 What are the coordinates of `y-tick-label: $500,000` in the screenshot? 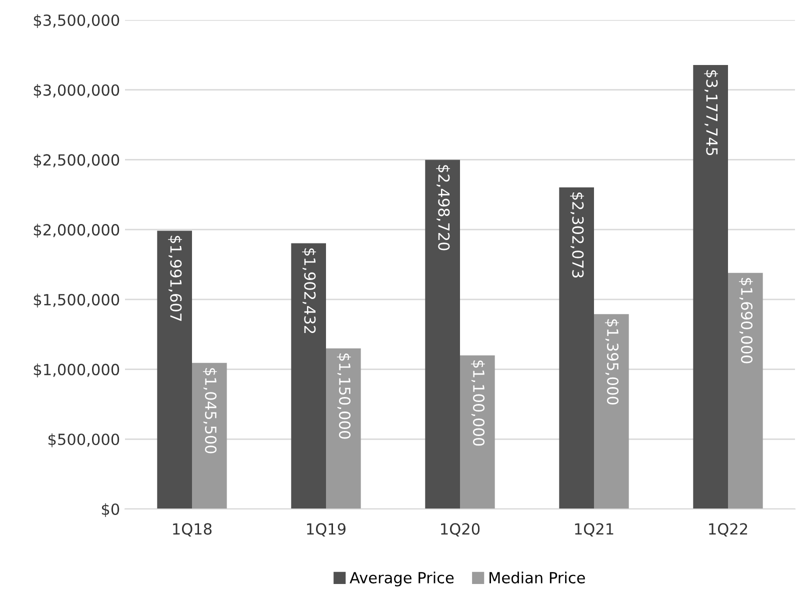 It's located at (84, 440).